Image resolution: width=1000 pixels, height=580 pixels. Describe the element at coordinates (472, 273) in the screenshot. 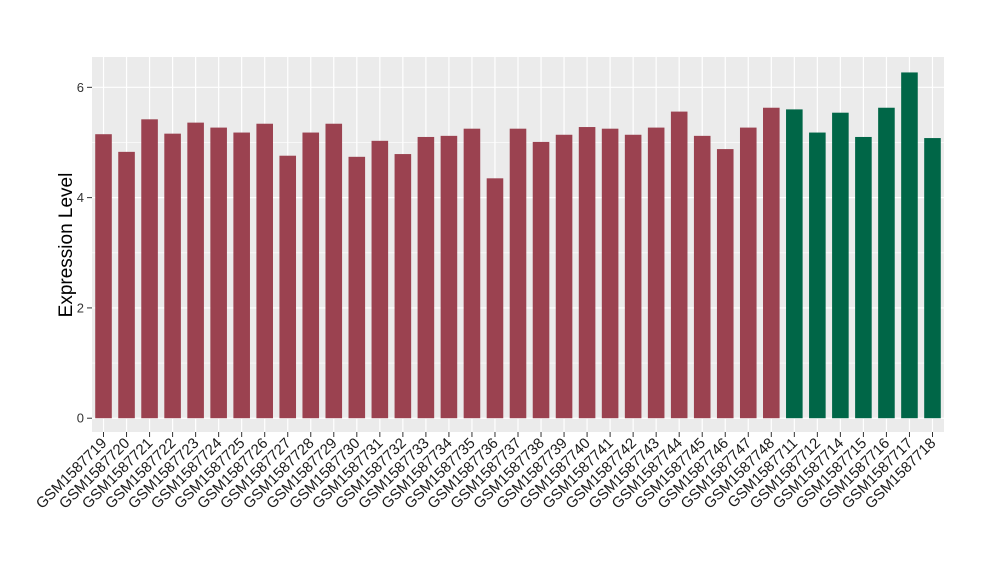

I see `bar-GSM1587735` at that location.